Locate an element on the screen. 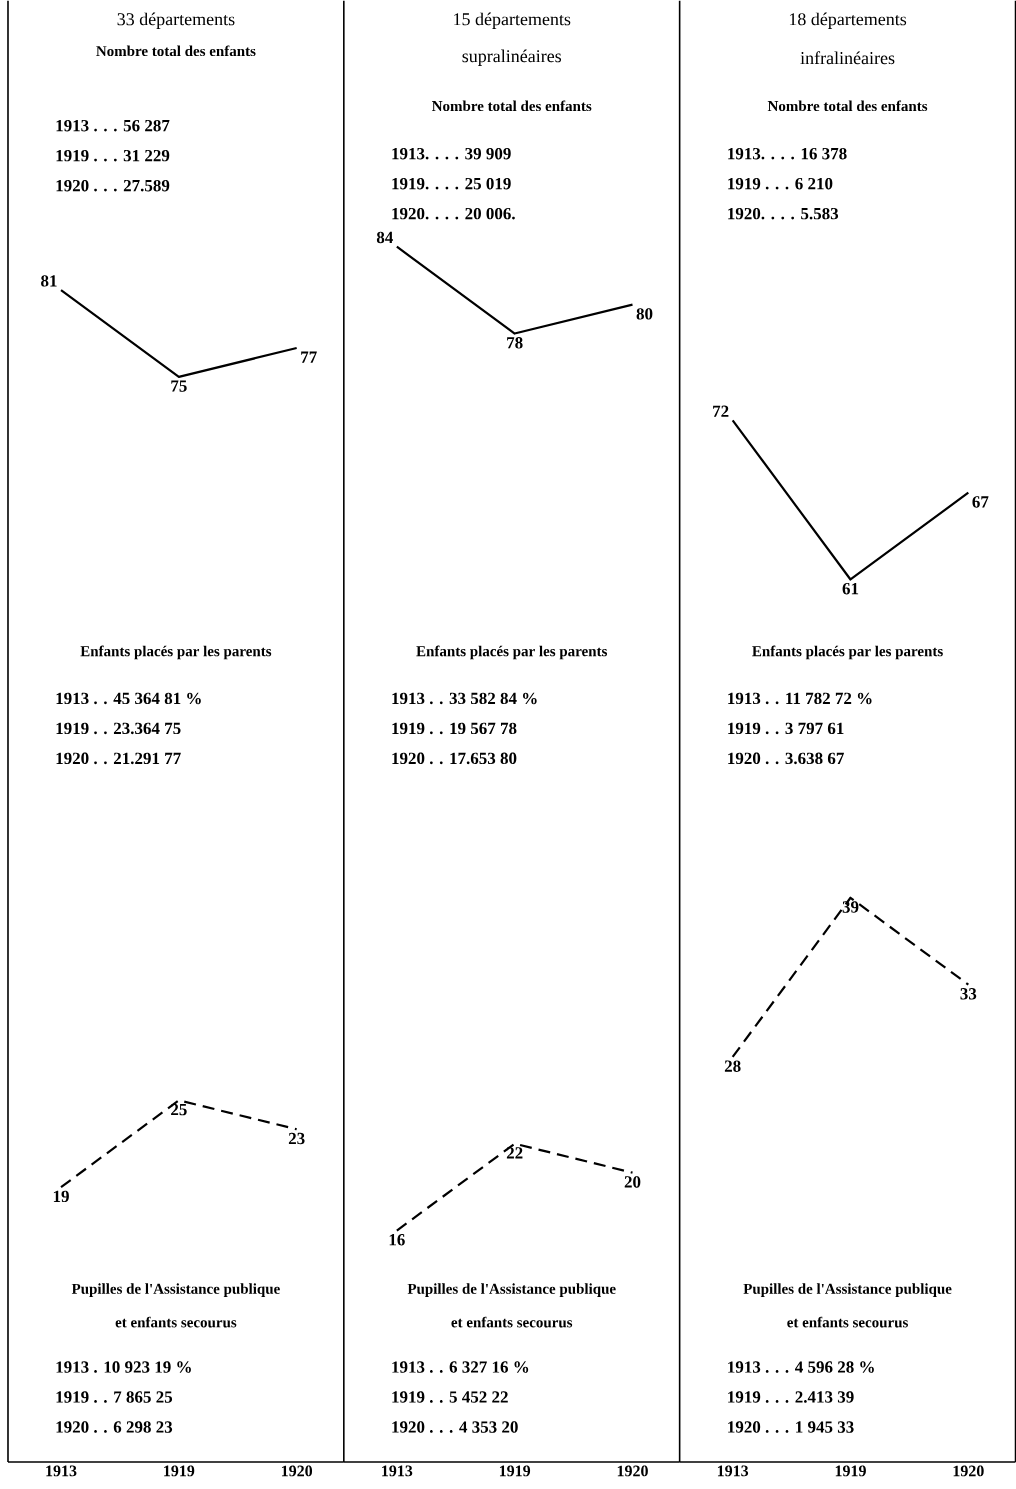 Image resolution: width=1016 pixels, height=1489 pixels. annotation: 1913 . . . 4 596 28 % is located at coordinates (800, 1367).